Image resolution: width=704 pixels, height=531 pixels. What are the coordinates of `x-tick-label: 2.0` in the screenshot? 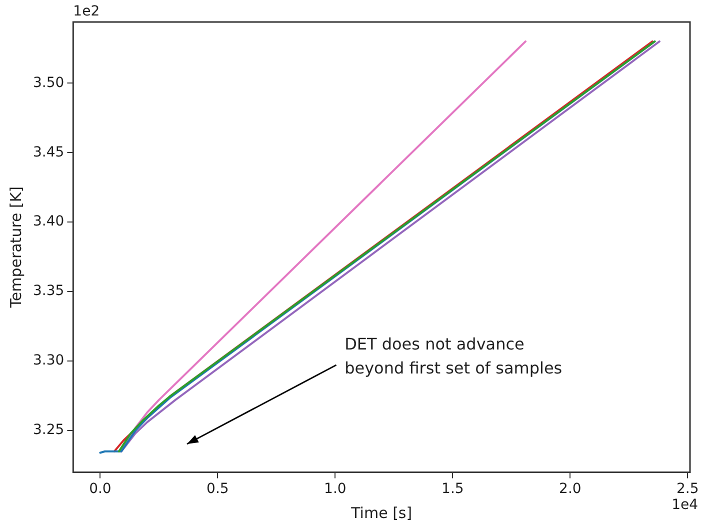 It's located at (570, 489).